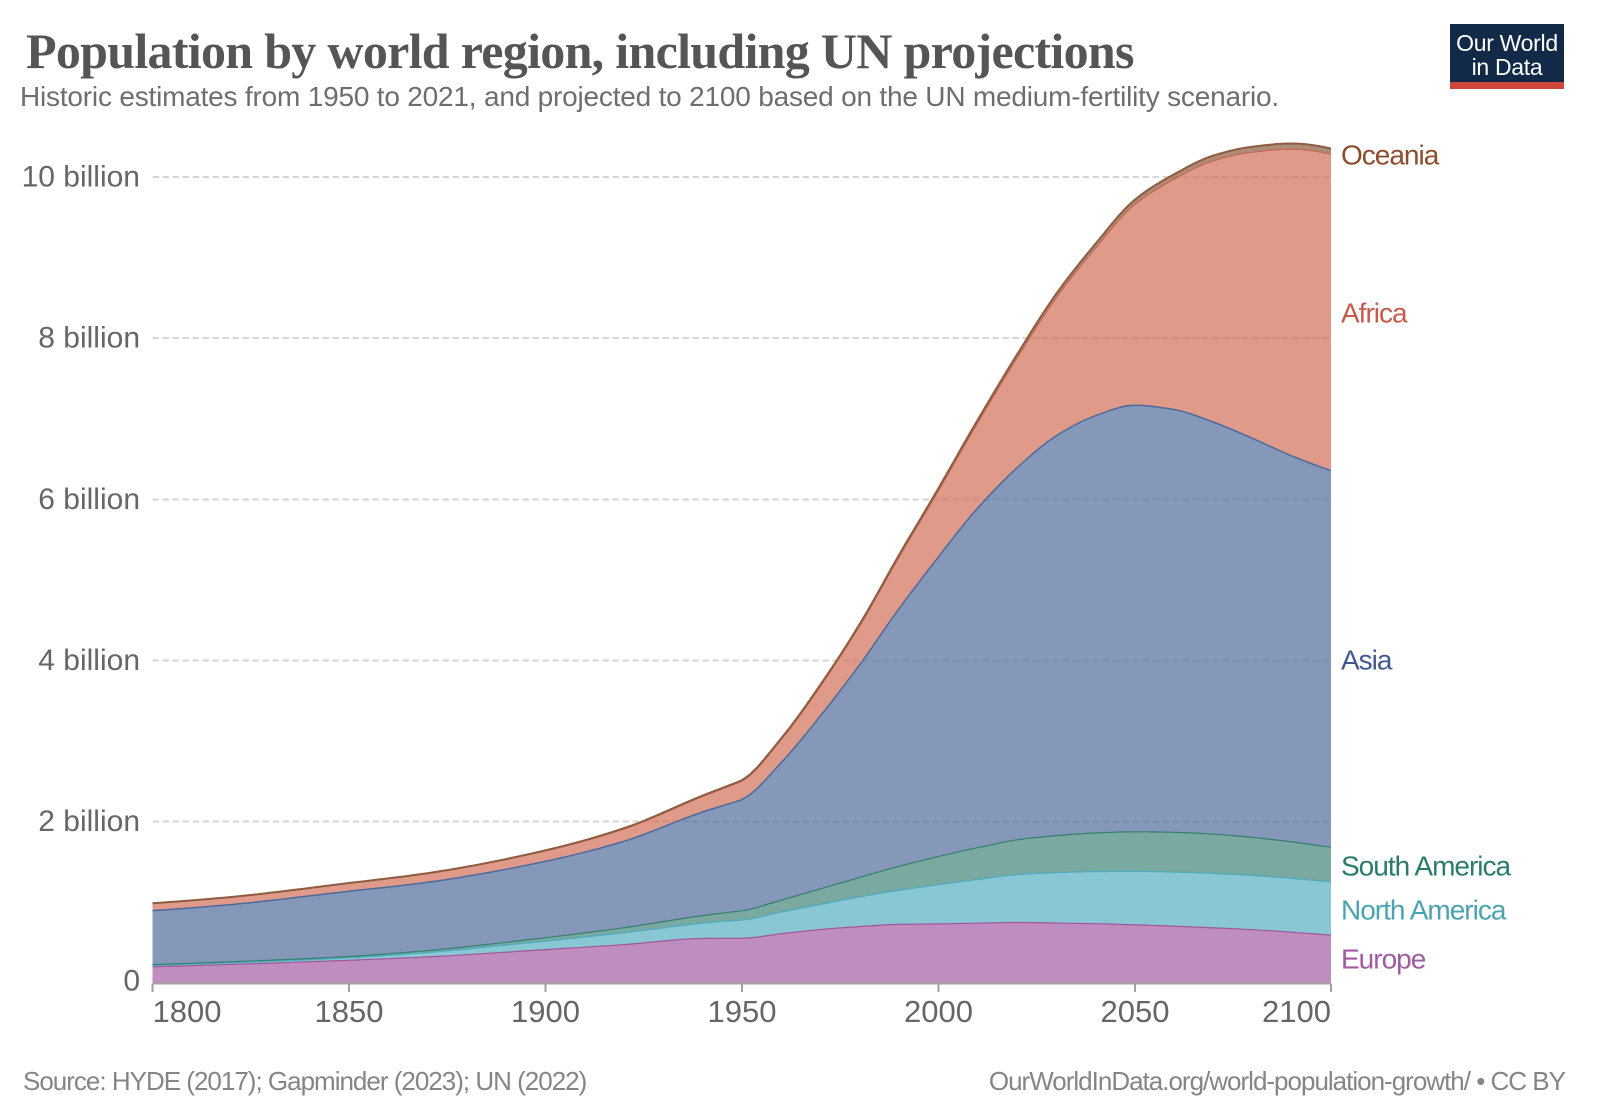 The height and width of the screenshot is (1116, 1600). What do you see at coordinates (545, 1011) in the screenshot?
I see `svg-text: 1900` at bounding box center [545, 1011].